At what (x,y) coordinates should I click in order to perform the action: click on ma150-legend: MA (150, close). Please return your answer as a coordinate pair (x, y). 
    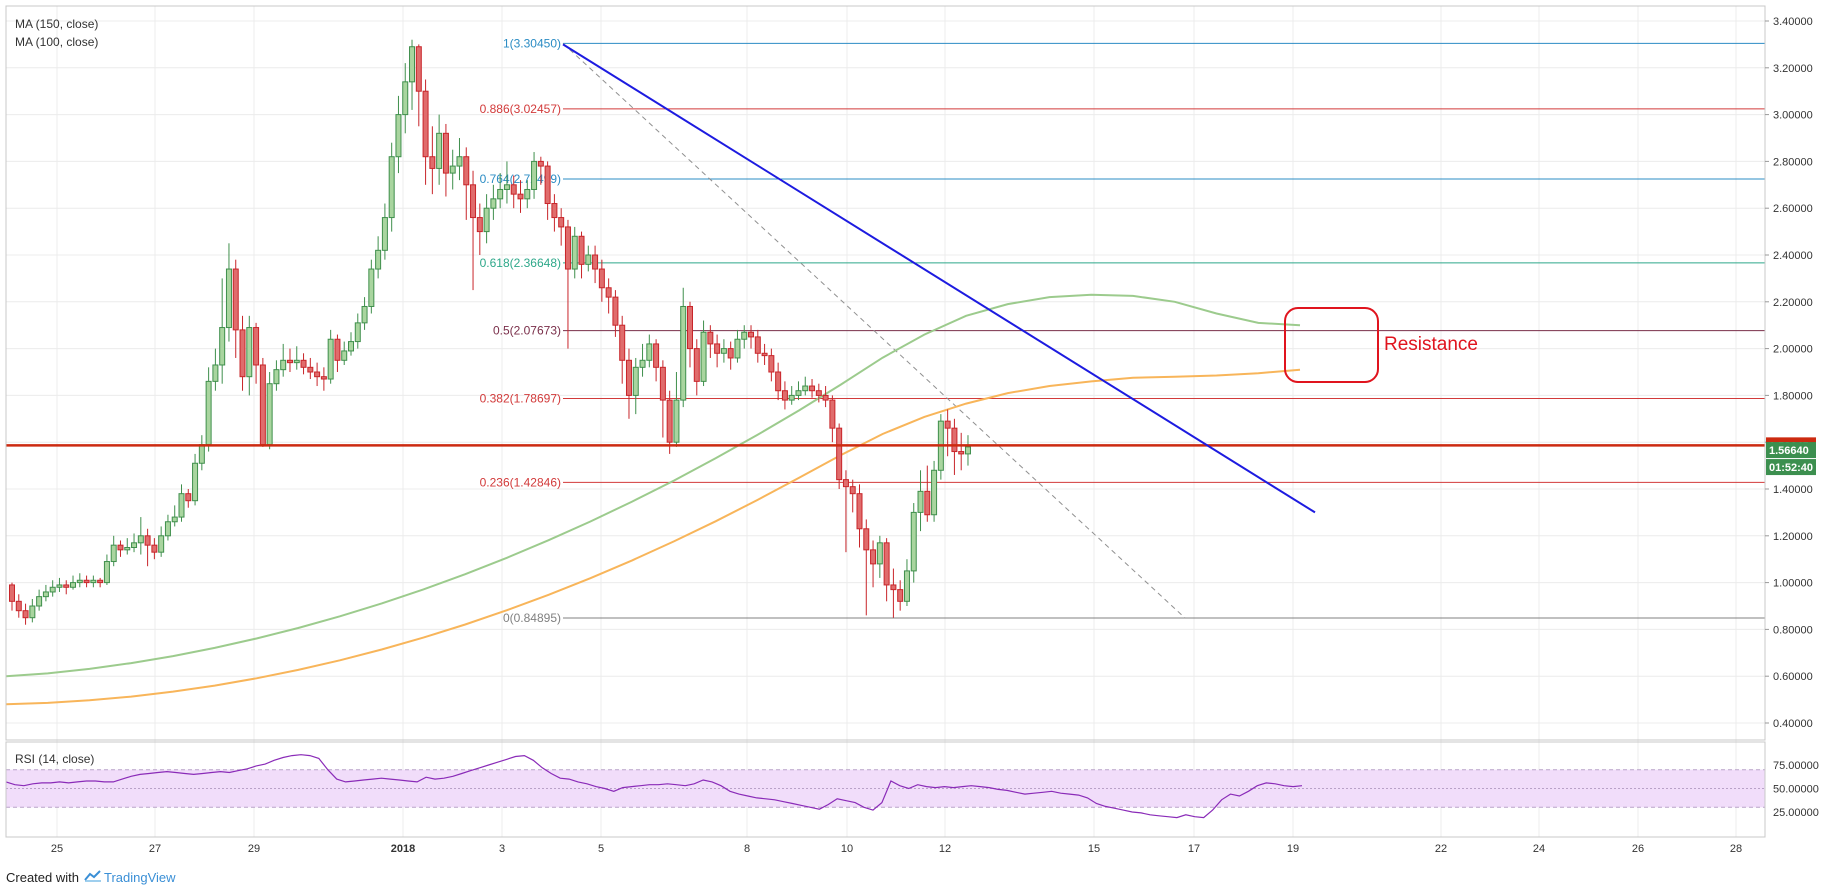
    Looking at the image, I should click on (56, 24).